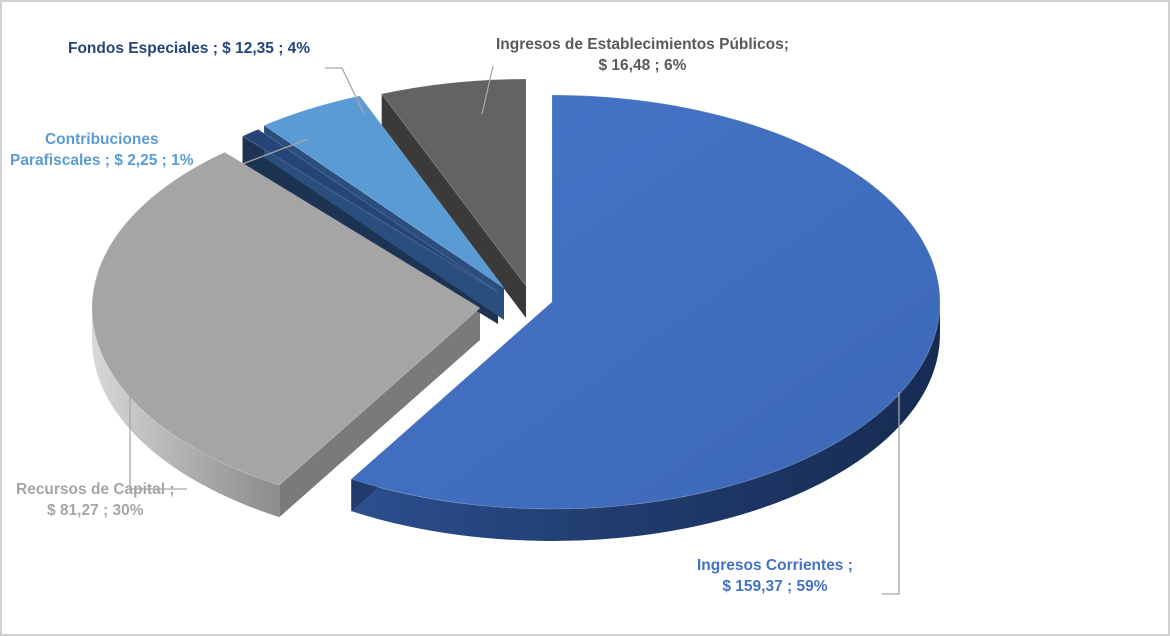 This screenshot has height=636, width=1170. What do you see at coordinates (95, 489) in the screenshot?
I see `label-recursos-line1: Recursos de Capital ;` at bounding box center [95, 489].